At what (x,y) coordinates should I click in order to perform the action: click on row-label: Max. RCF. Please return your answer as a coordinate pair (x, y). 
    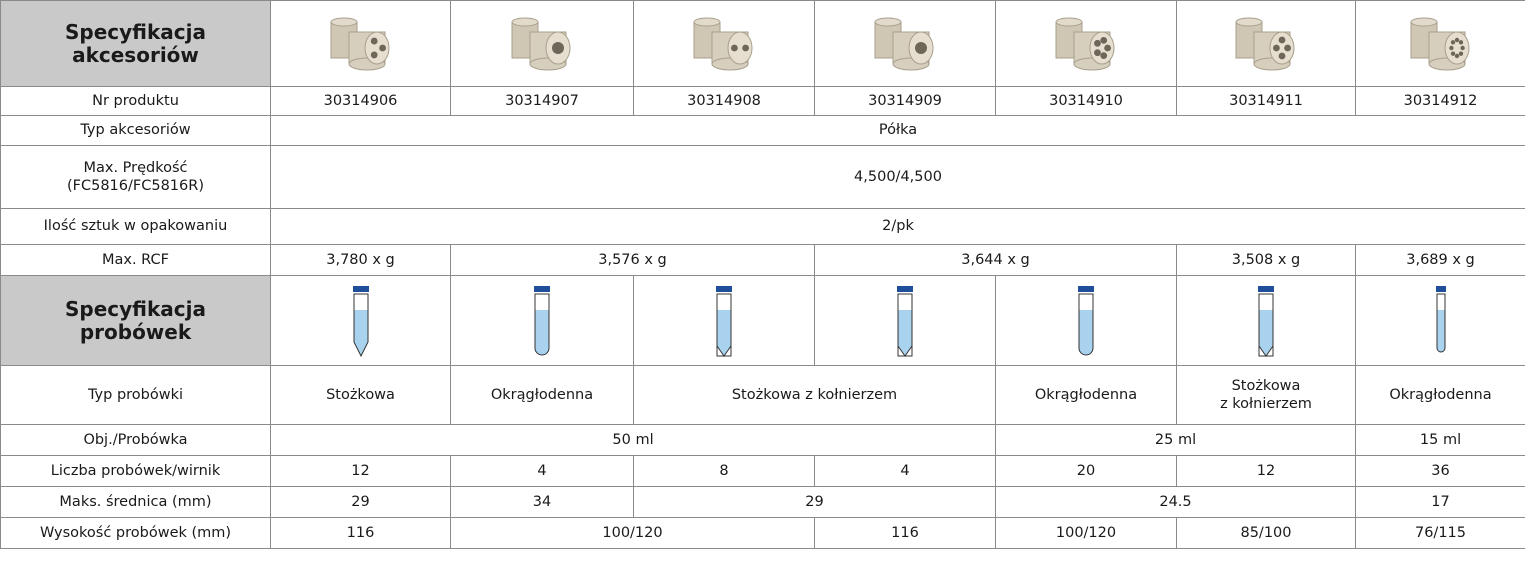
    Looking at the image, I should click on (135, 260).